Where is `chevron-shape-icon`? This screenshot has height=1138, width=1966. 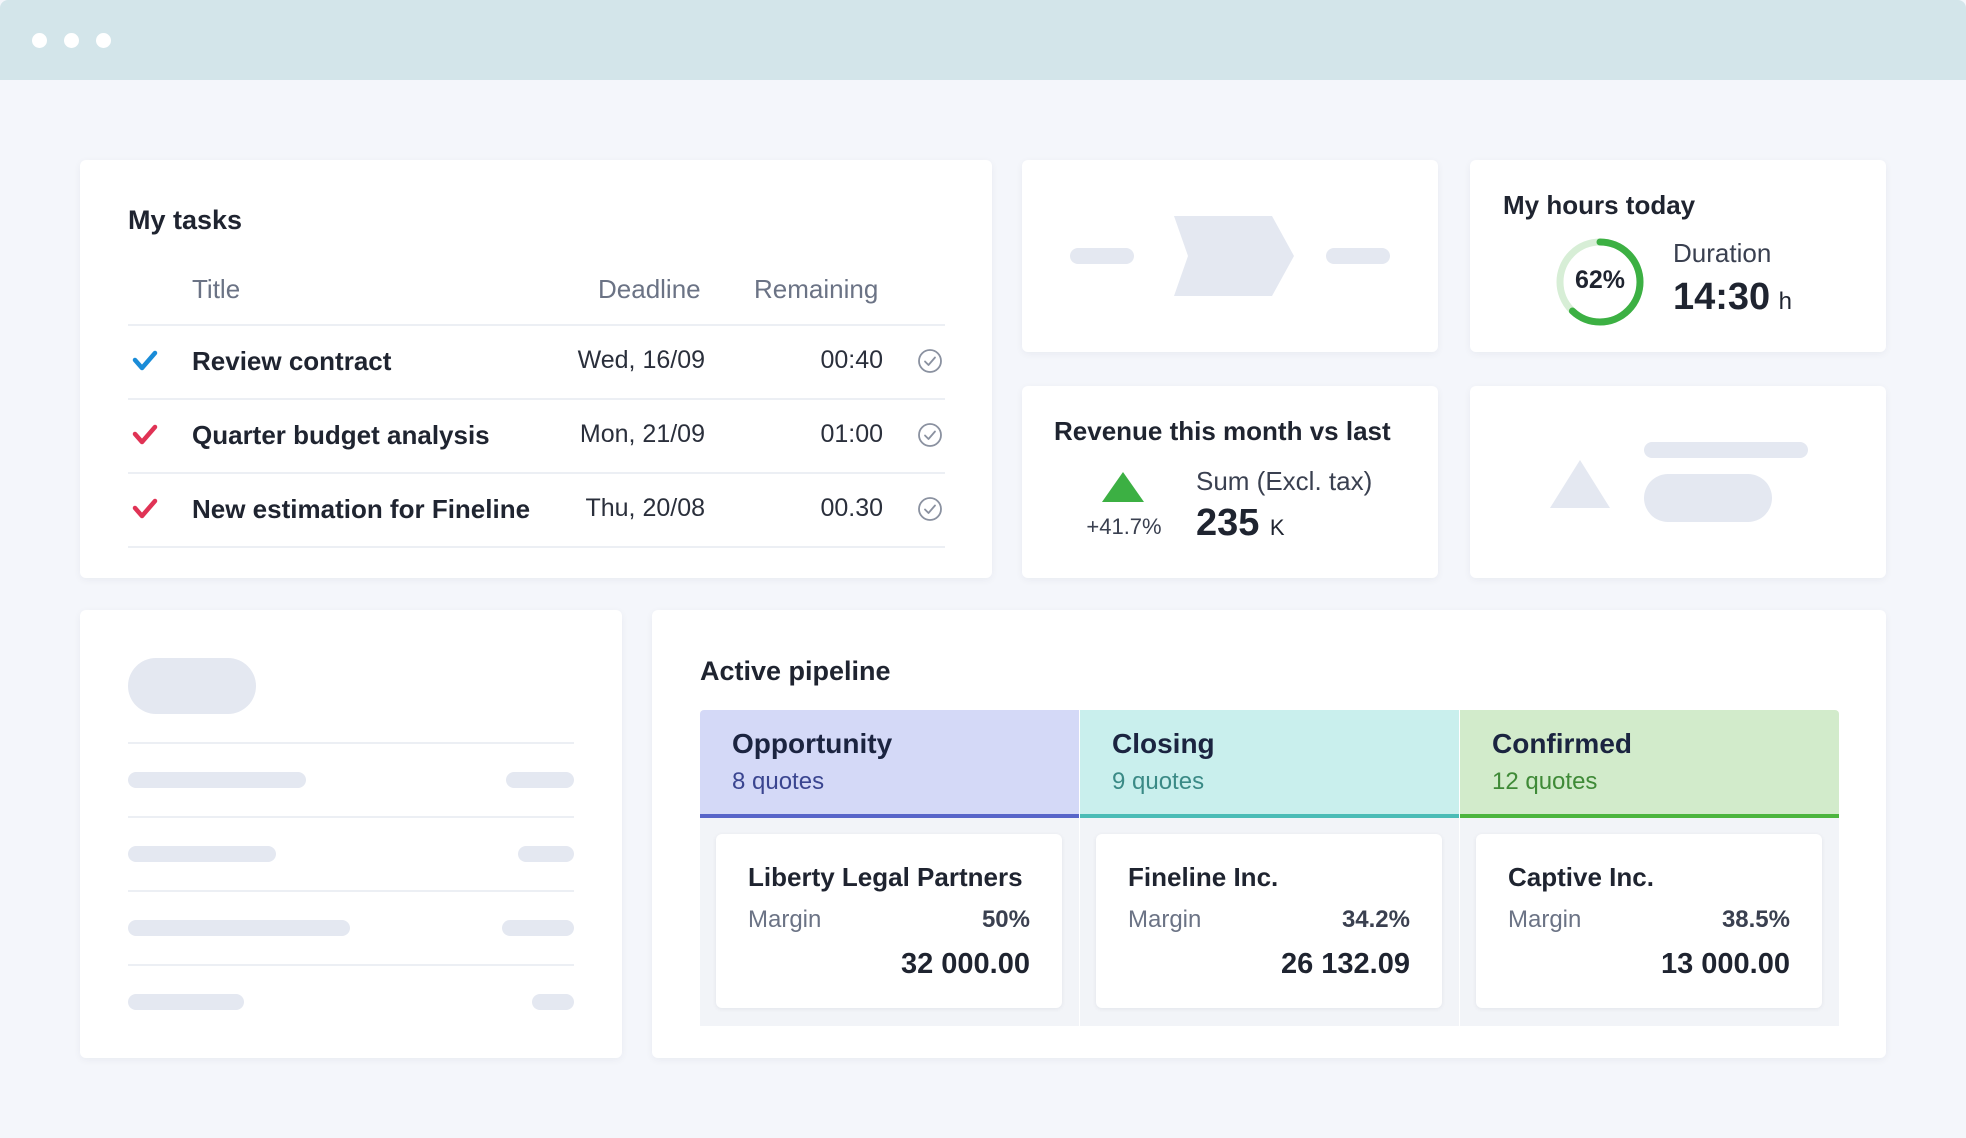 chevron-shape-icon is located at coordinates (1234, 256).